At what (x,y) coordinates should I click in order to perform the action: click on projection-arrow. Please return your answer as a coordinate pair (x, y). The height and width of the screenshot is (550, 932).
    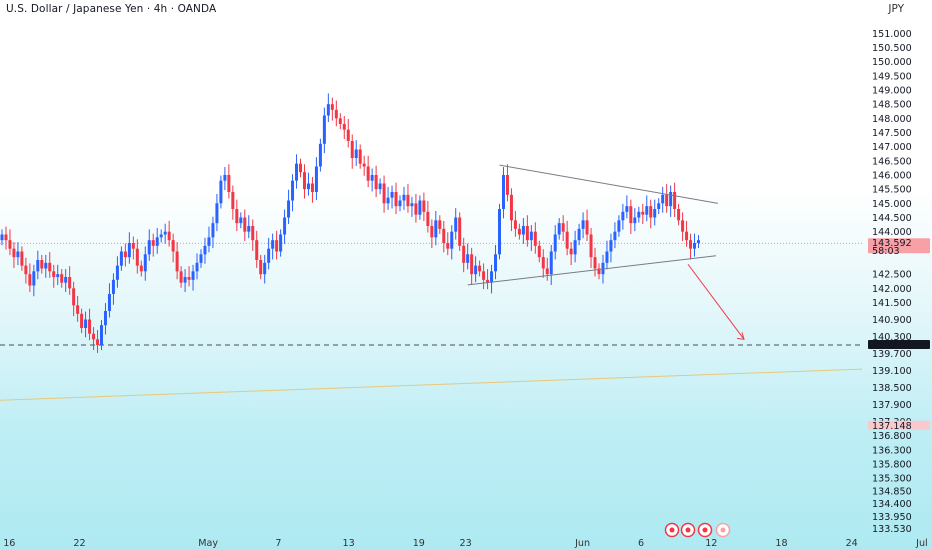
    Looking at the image, I should click on (716, 301).